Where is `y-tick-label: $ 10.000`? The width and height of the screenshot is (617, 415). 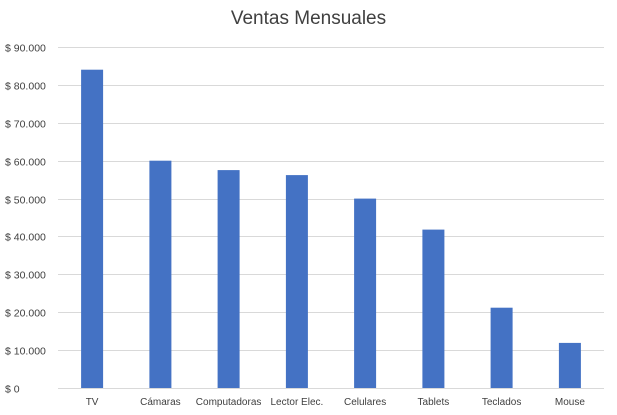 y-tick-label: $ 10.000 is located at coordinates (25, 352).